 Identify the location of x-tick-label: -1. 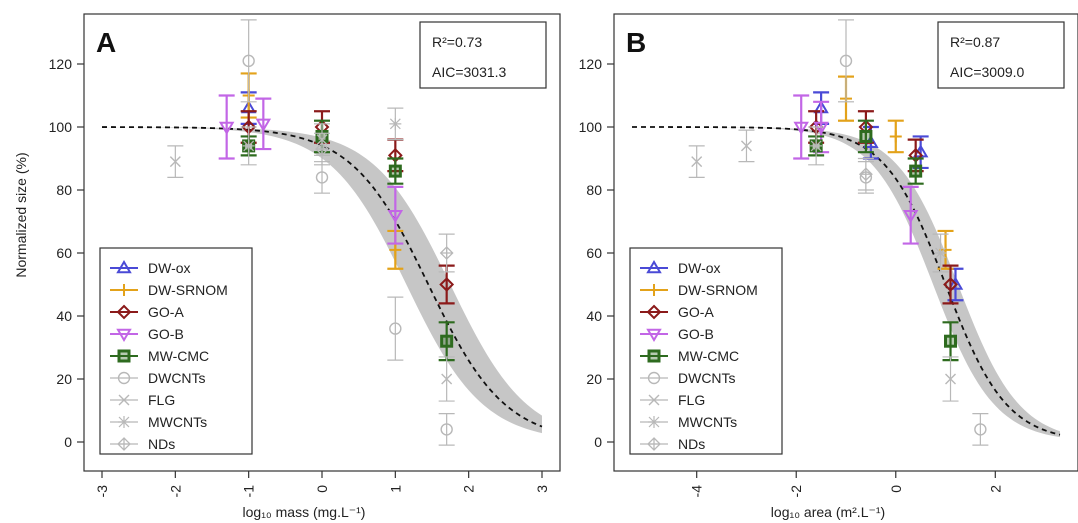
(249, 491).